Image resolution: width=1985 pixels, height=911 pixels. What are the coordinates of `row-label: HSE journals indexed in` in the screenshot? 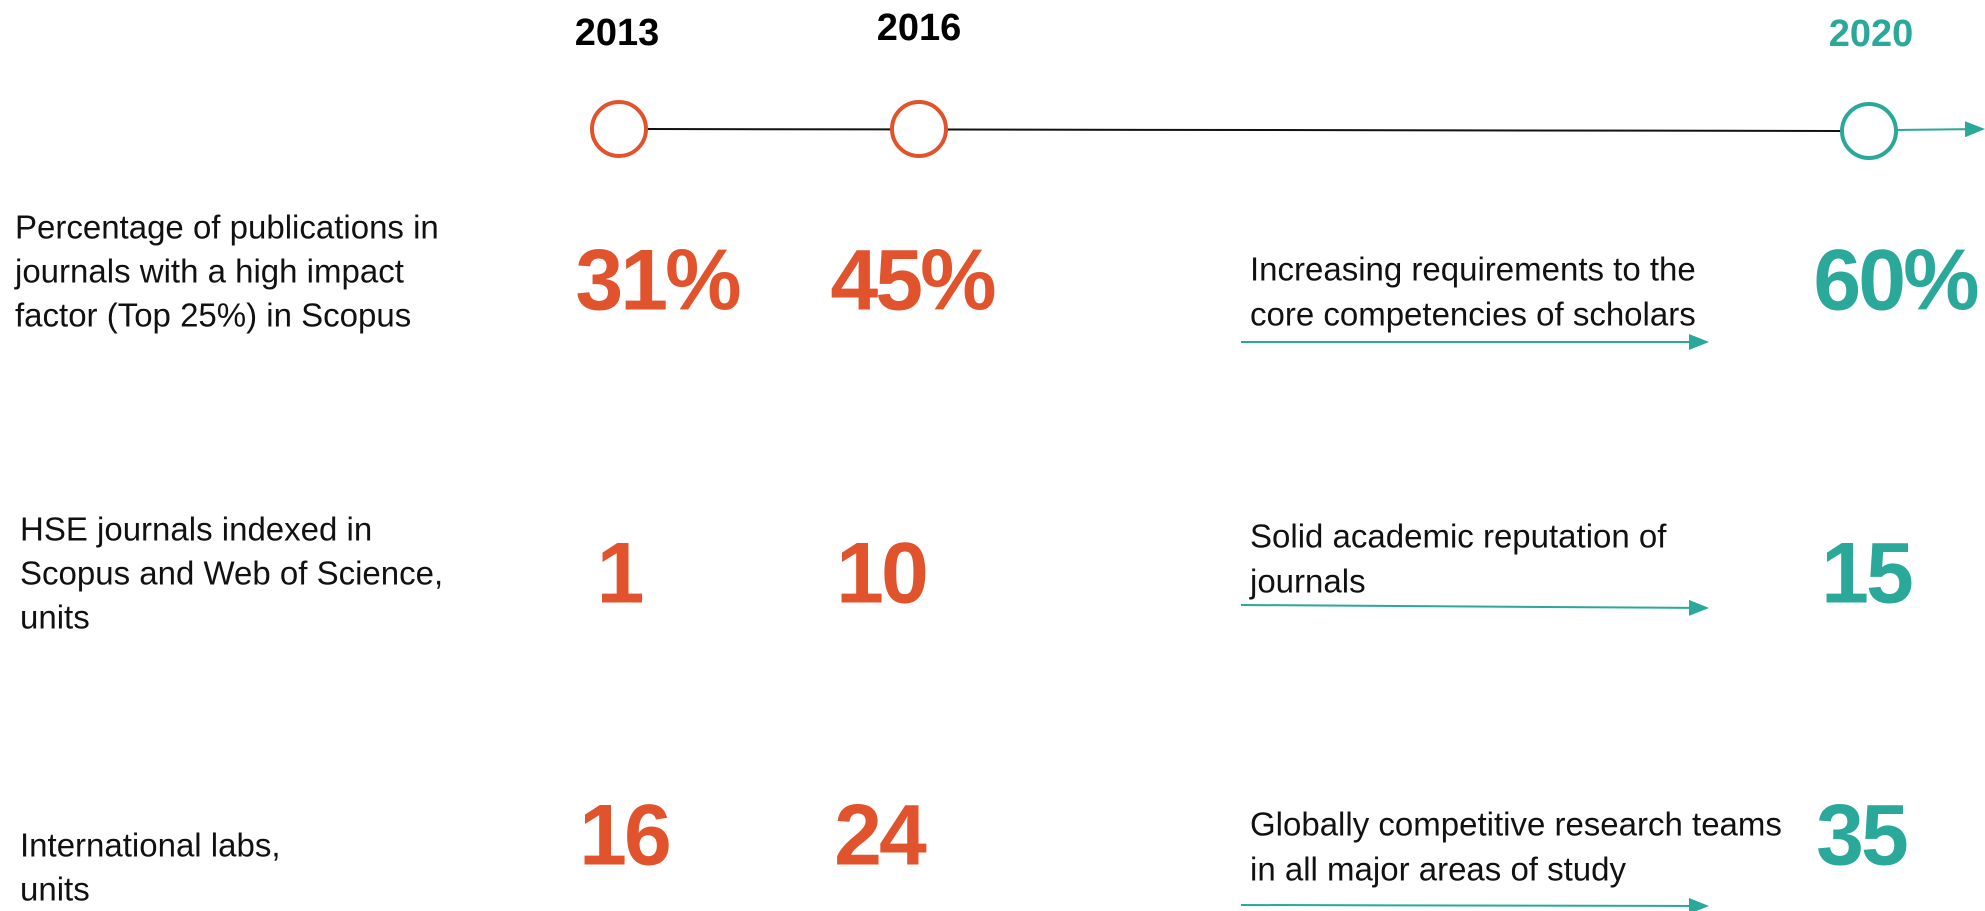 It's located at (196, 529).